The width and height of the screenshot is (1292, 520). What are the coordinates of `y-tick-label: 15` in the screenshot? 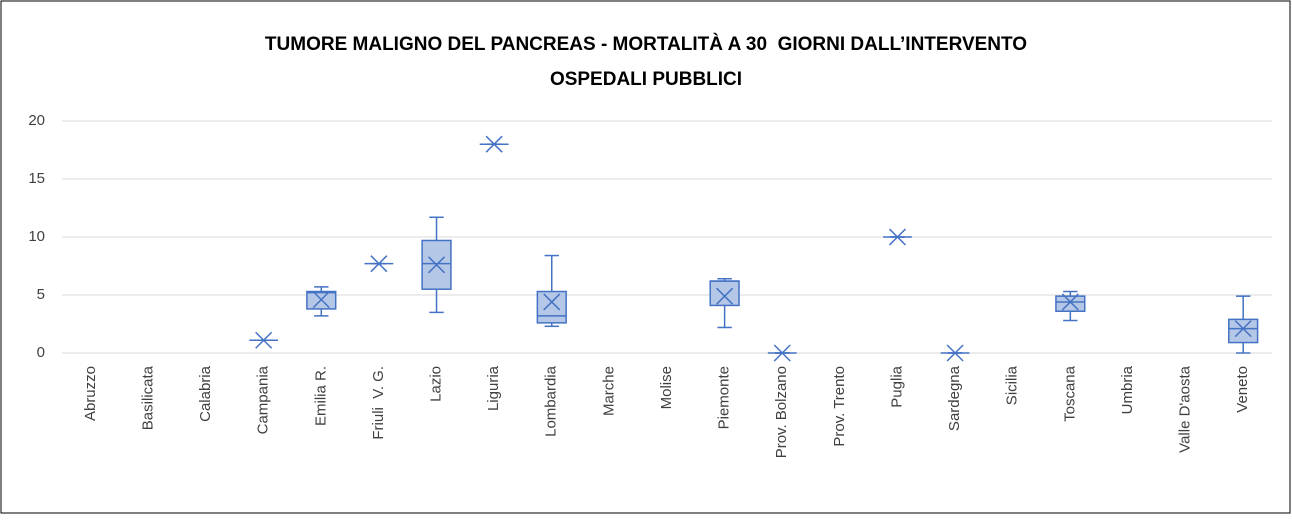 It's located at (36, 178).